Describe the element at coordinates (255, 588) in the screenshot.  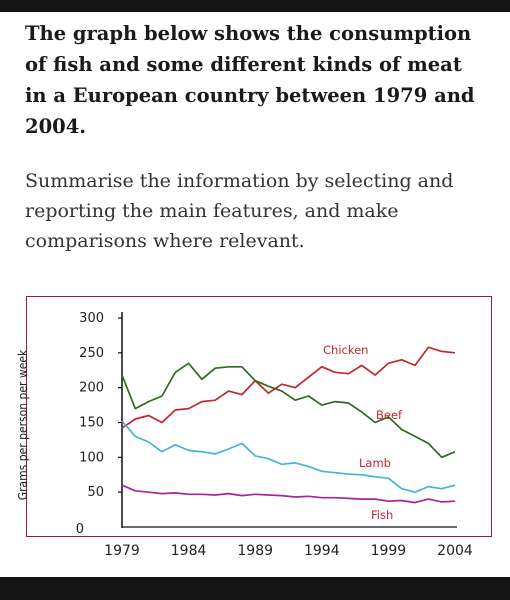
I see `bottom-dark-strip` at that location.